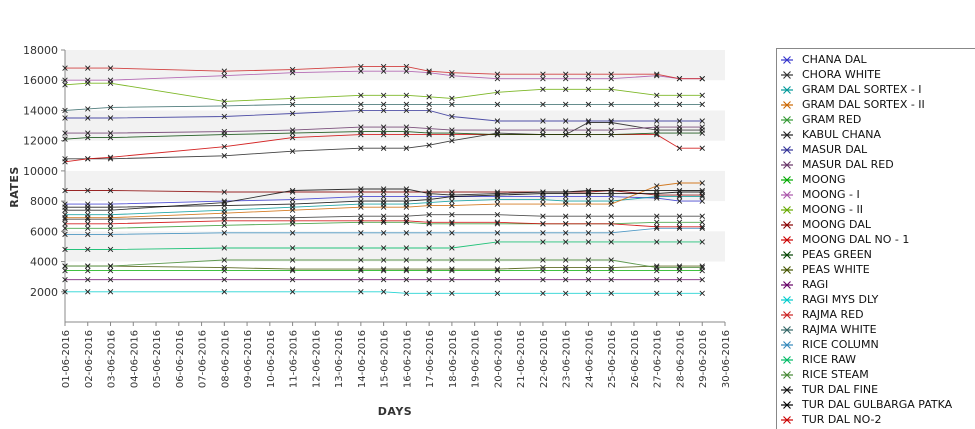  I want to click on x-tick-label: 11-06-2016, so click(294, 359).